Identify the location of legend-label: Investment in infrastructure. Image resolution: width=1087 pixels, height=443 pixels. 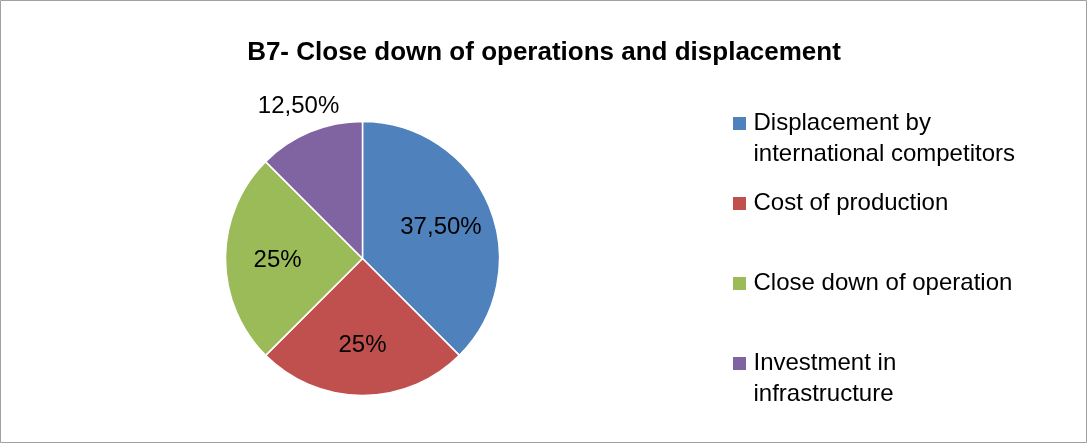
(825, 376).